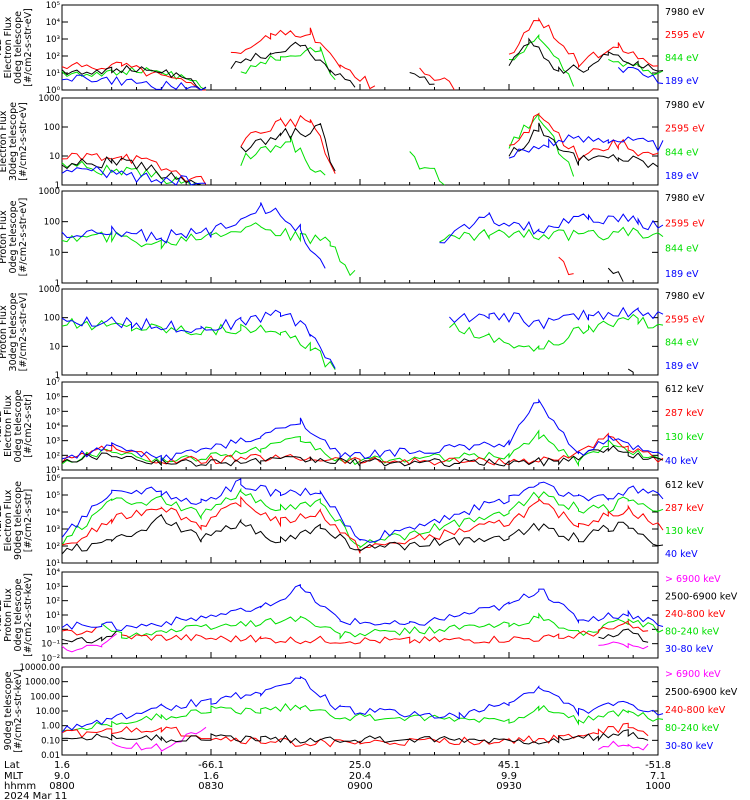 The height and width of the screenshot is (800, 750). Describe the element at coordinates (13, 141) in the screenshot. I see `y-axis-label-line: 30deg telescope` at that location.